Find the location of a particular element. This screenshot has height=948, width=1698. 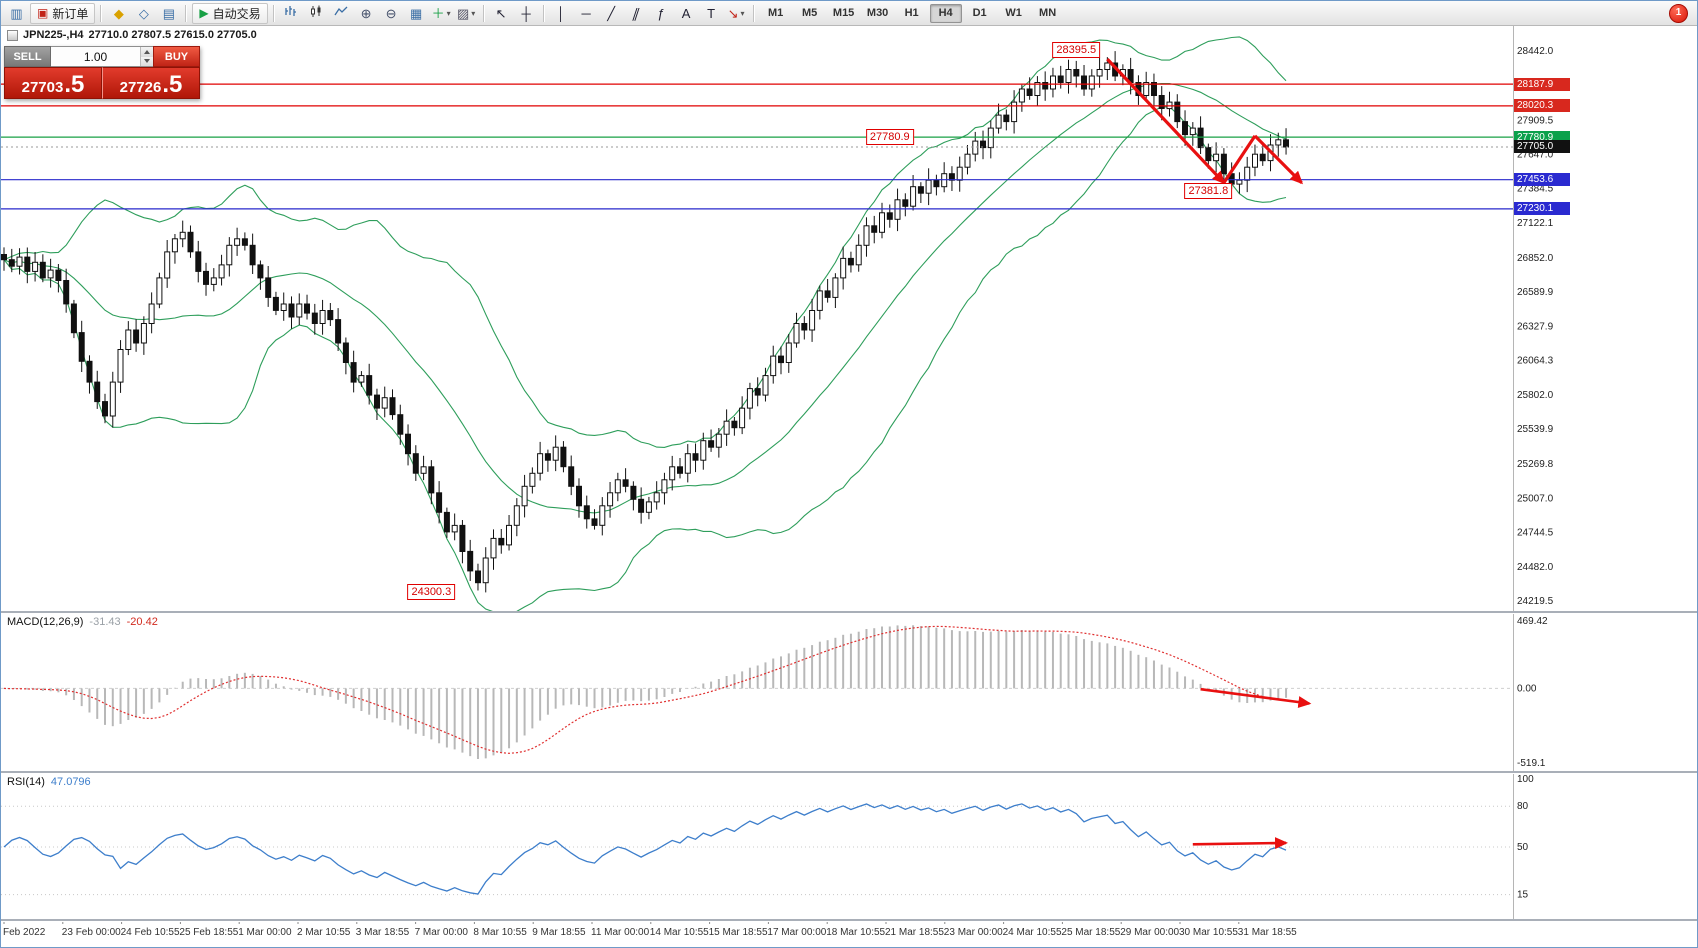

fibonacci-icon: ƒ is located at coordinates (661, 13).